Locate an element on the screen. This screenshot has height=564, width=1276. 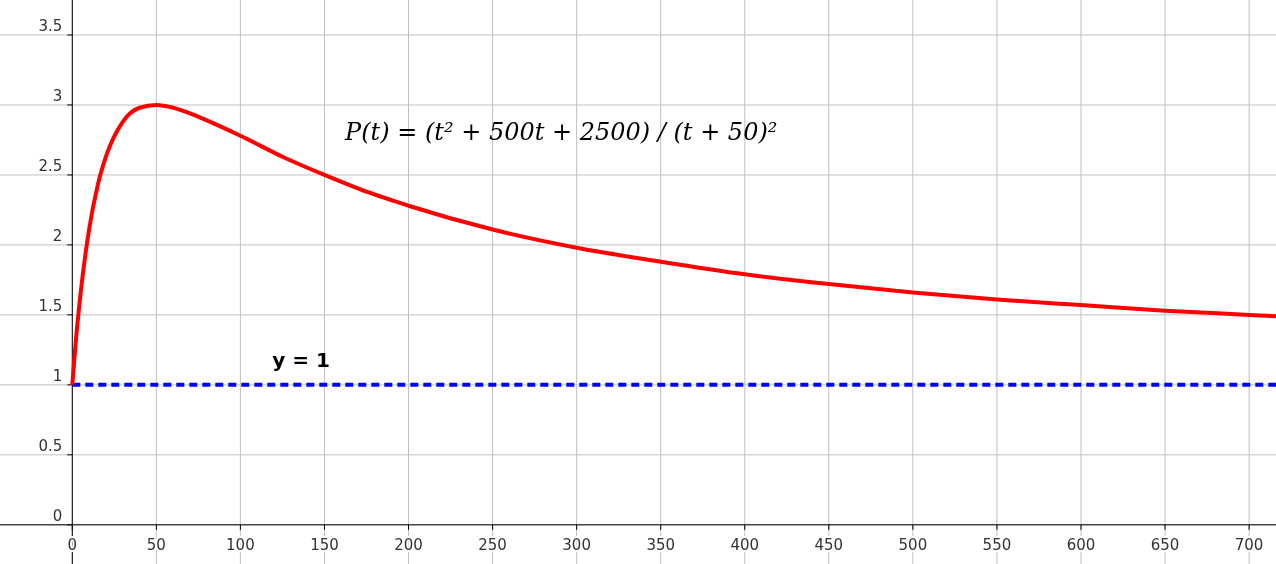
y-tick-label: 0.5 is located at coordinates (50, 445).